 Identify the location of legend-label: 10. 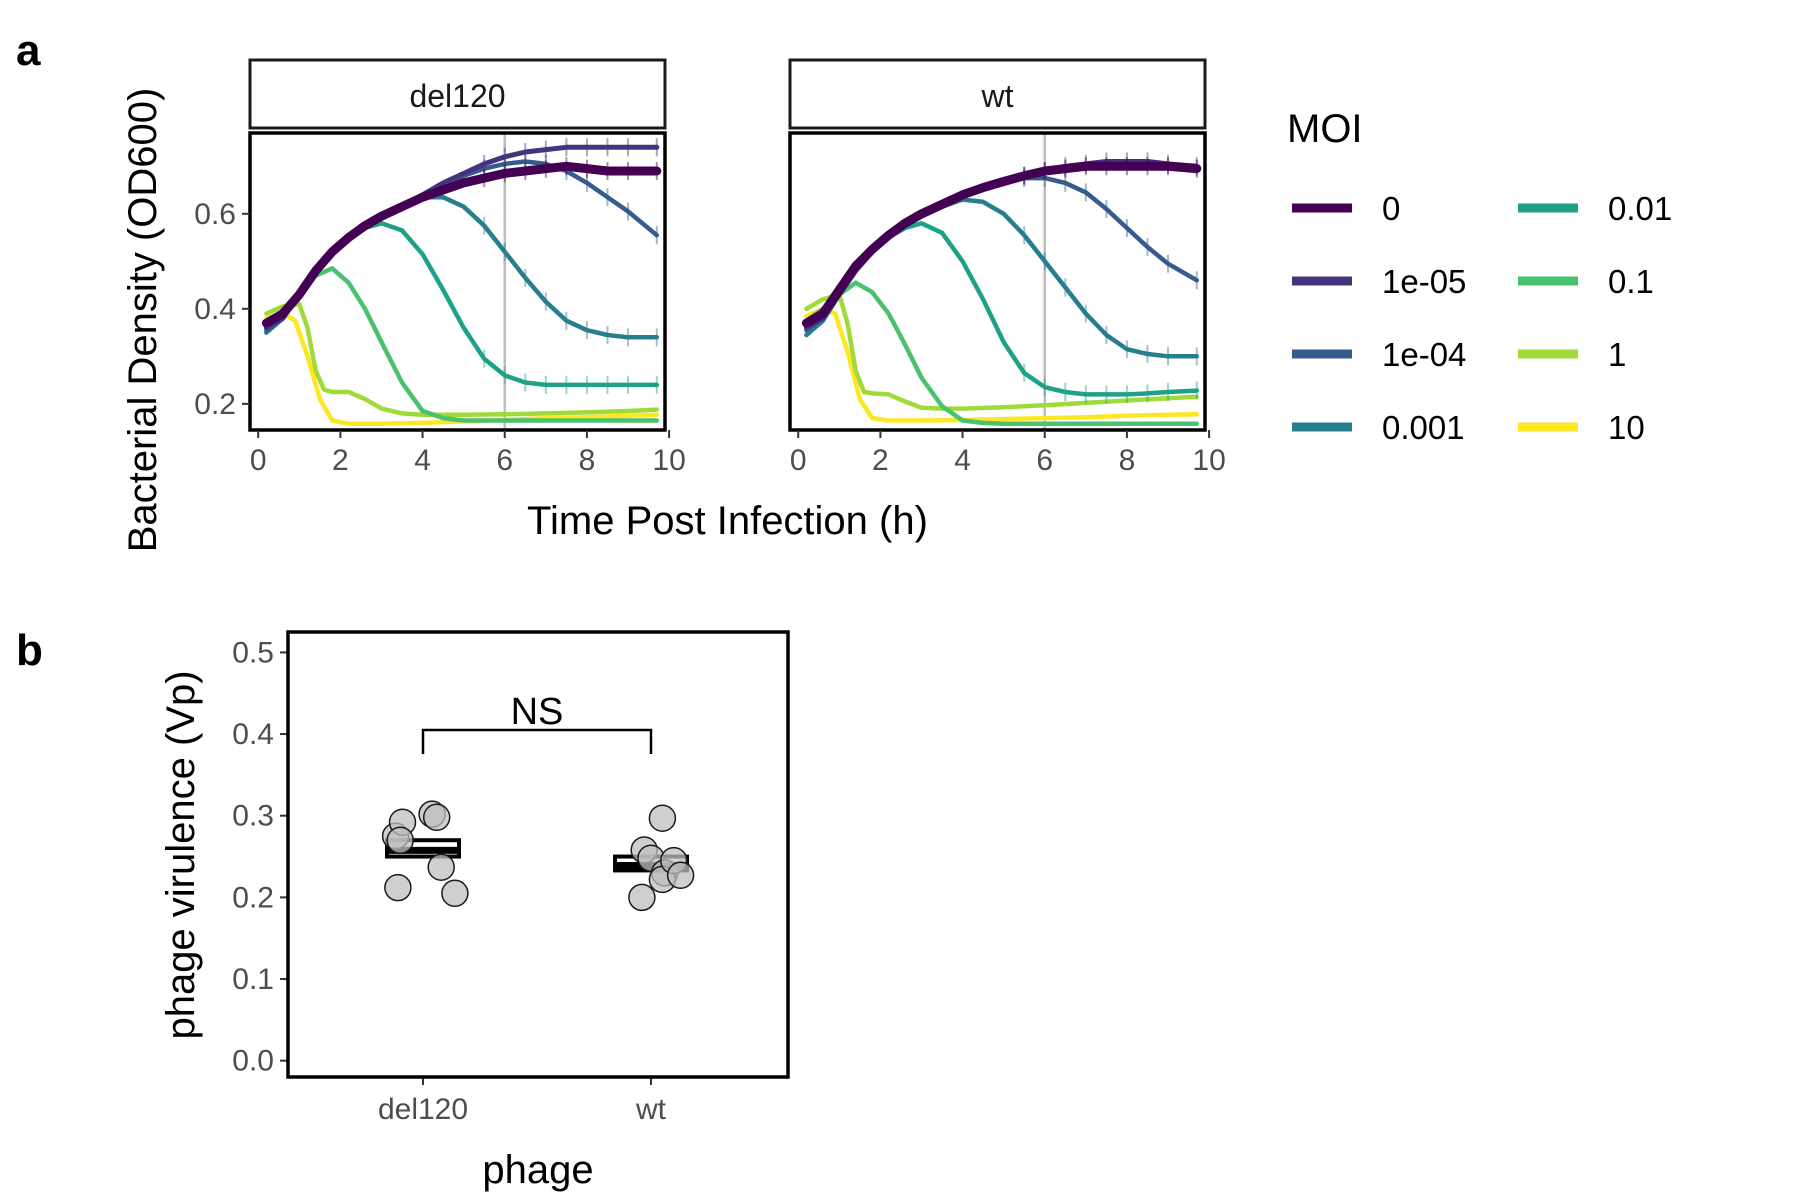
(1626, 427).